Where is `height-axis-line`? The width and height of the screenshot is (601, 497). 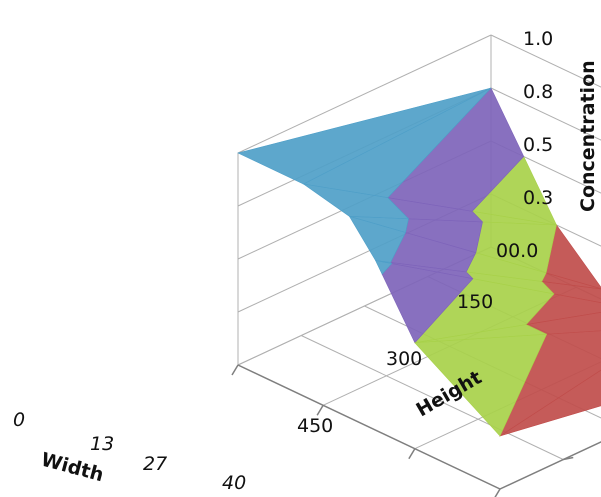
height-axis-line is located at coordinates (550, 465).